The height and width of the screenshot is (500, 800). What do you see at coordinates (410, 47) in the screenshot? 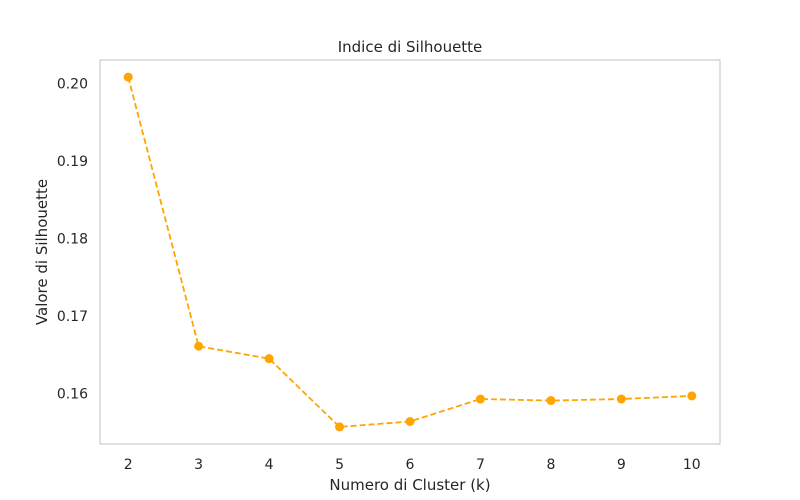
I see `chart-title: Indice di Silhouette` at bounding box center [410, 47].